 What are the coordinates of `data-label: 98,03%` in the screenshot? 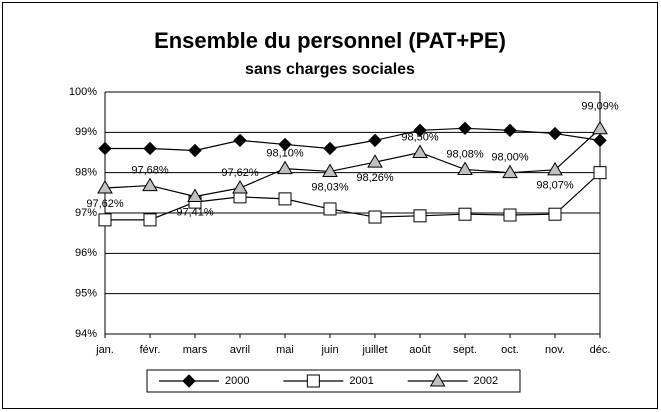 It's located at (330, 187).